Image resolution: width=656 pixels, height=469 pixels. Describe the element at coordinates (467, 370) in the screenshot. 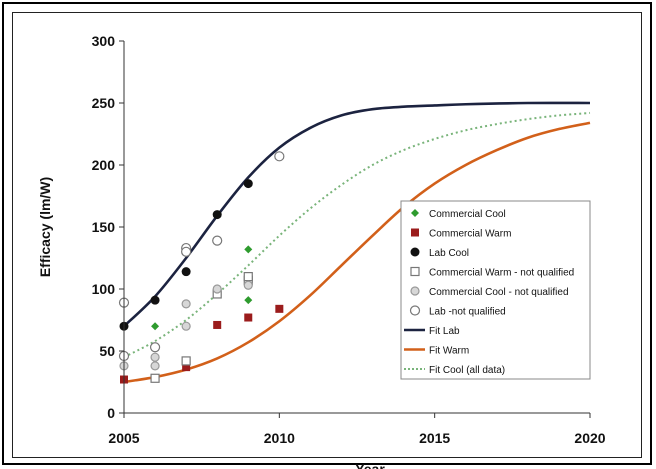

I see `legend-label-fit-cool-all-data: Fit Cool (all data)` at that location.